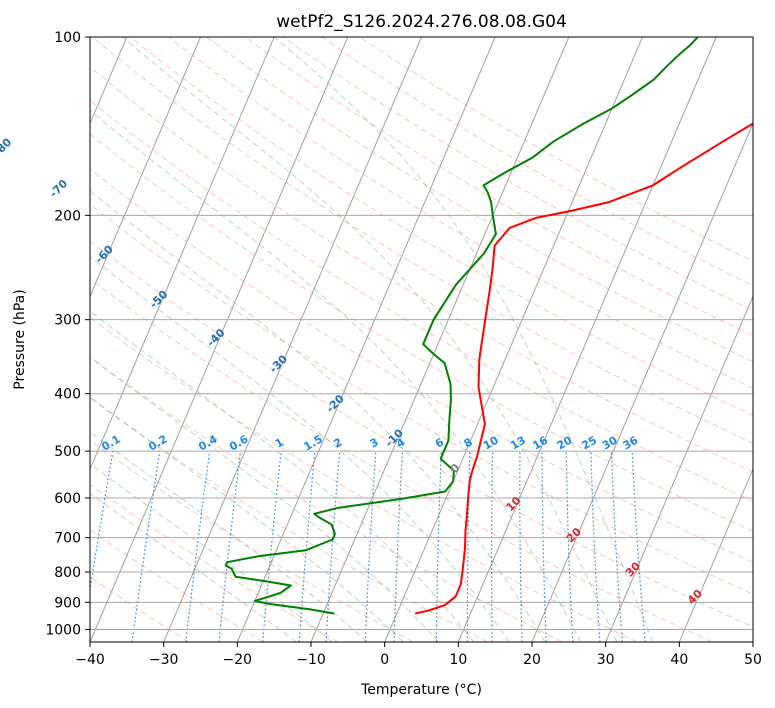 The image size is (775, 708). What do you see at coordinates (458, 660) in the screenshot?
I see `x-tick-label: 10` at bounding box center [458, 660].